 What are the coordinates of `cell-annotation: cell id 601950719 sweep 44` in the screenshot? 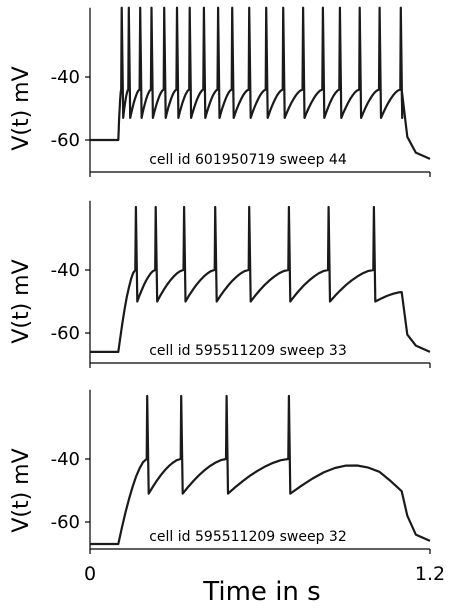 It's located at (248, 160).